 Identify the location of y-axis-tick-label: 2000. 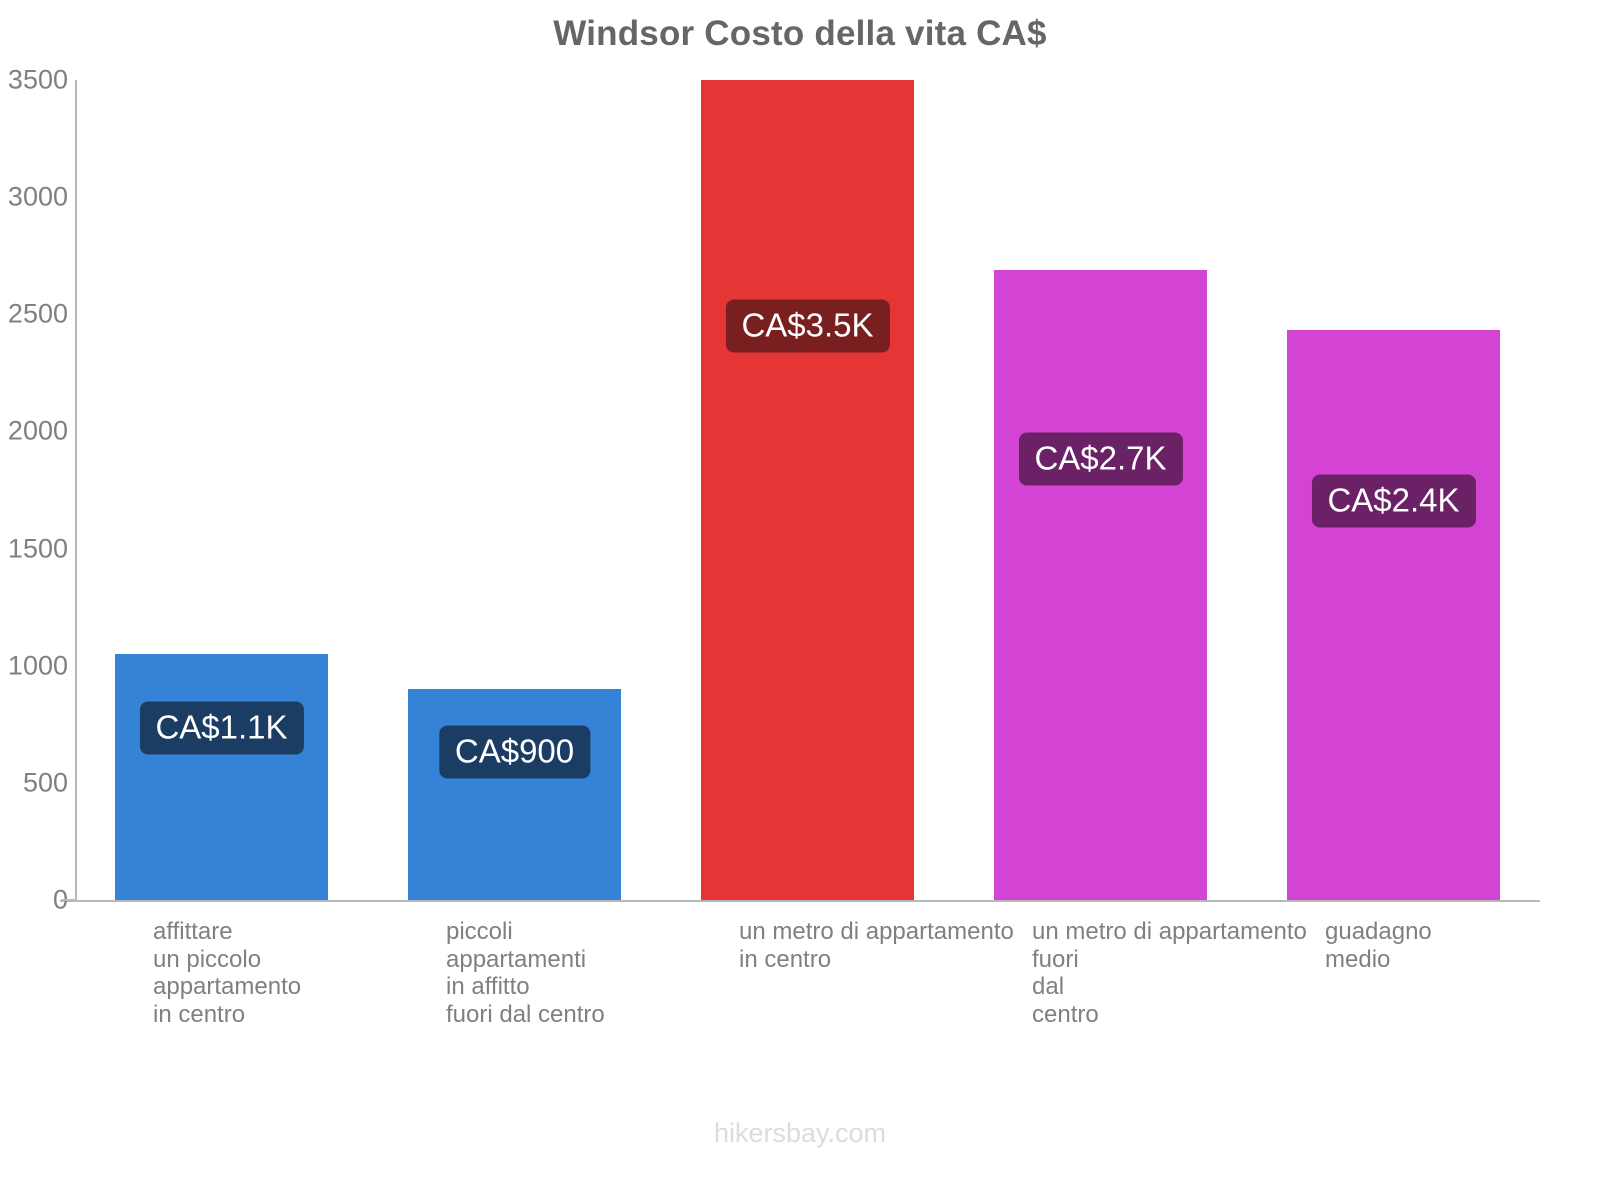
(37, 430).